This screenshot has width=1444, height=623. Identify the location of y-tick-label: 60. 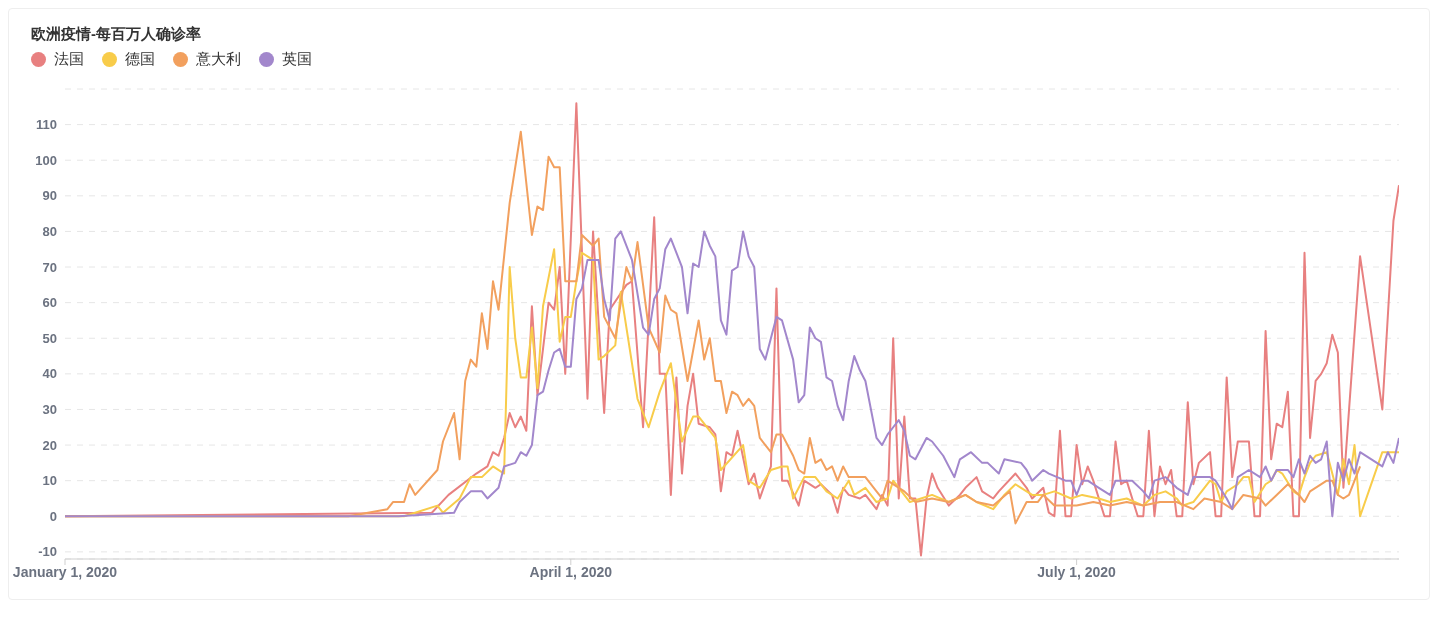
(49, 303).